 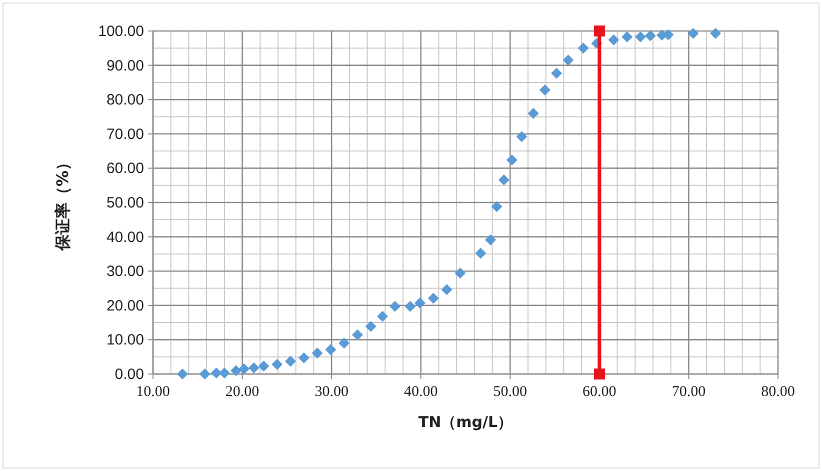 I want to click on y-tick-label: 50.00, so click(x=125, y=203).